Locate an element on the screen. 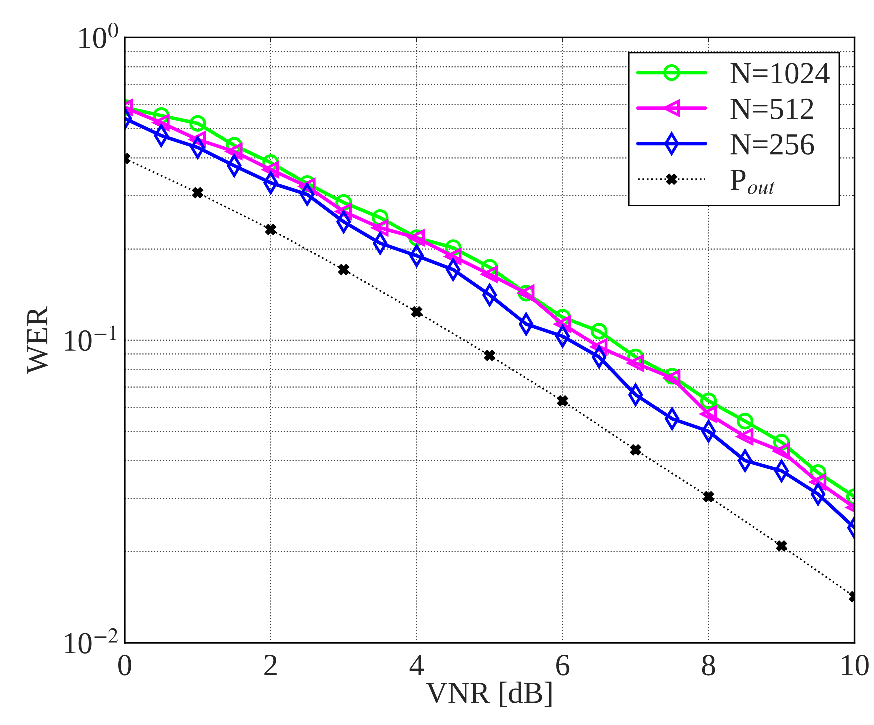 The height and width of the screenshot is (725, 874). y-tick-label: 10$^{−1}$ is located at coordinates (90, 339).